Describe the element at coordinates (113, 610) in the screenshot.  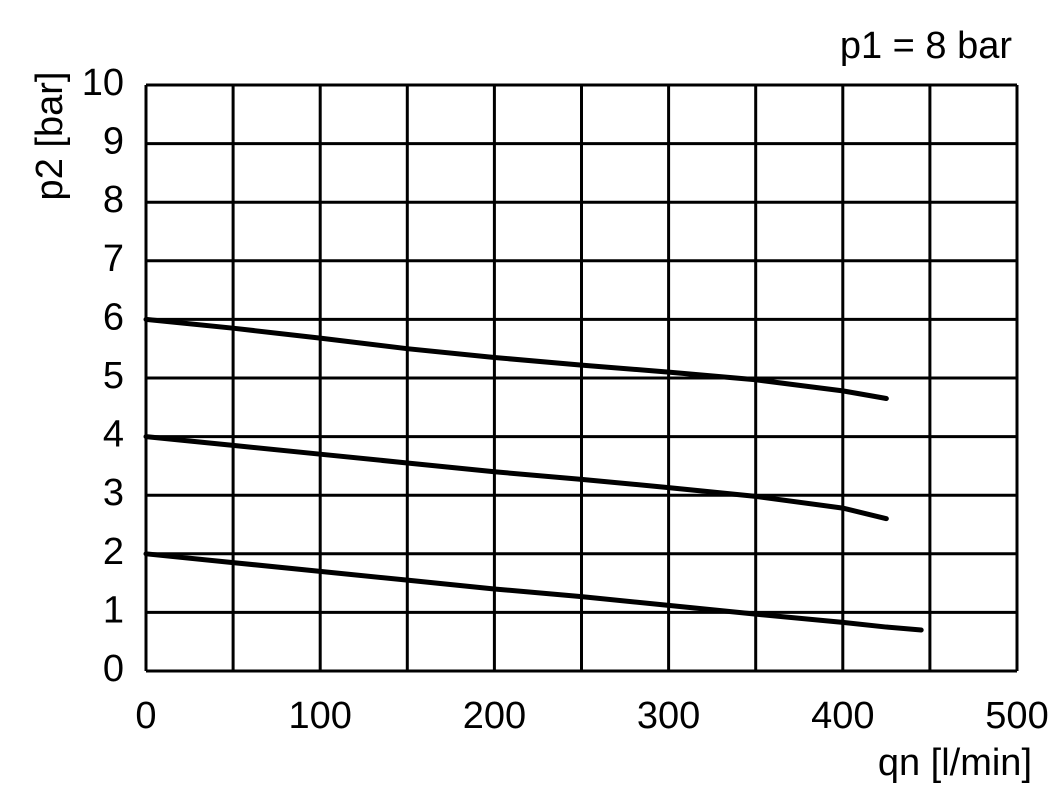
I see `y-tick-label: 1` at that location.